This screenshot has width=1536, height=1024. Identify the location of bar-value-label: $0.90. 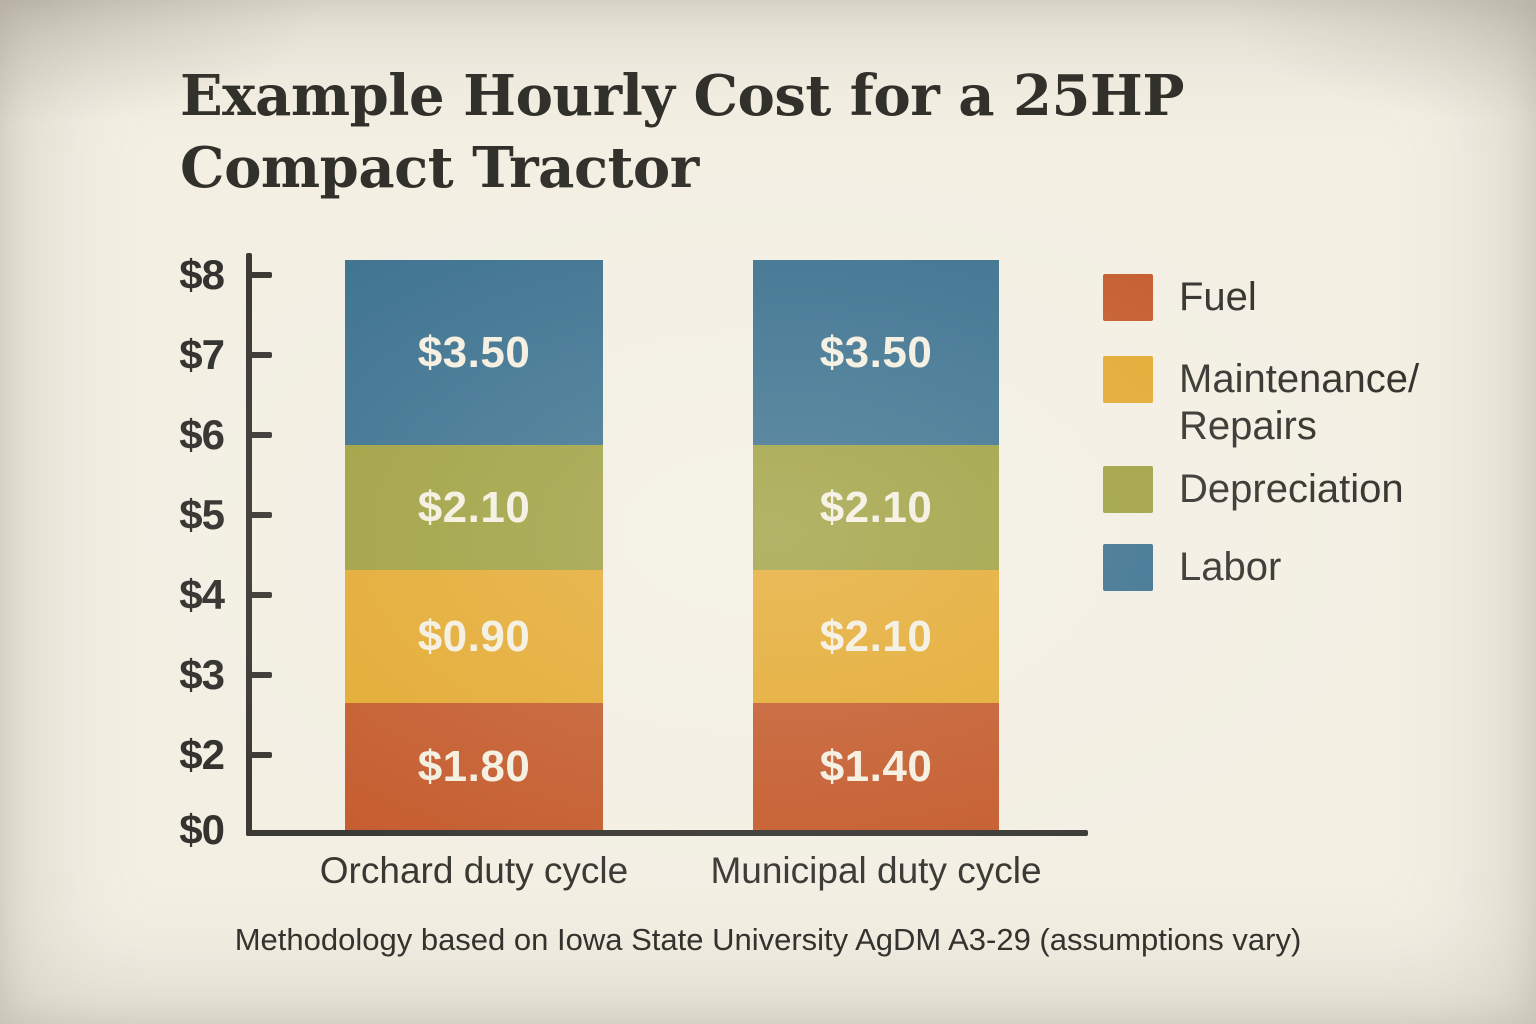
(474, 636).